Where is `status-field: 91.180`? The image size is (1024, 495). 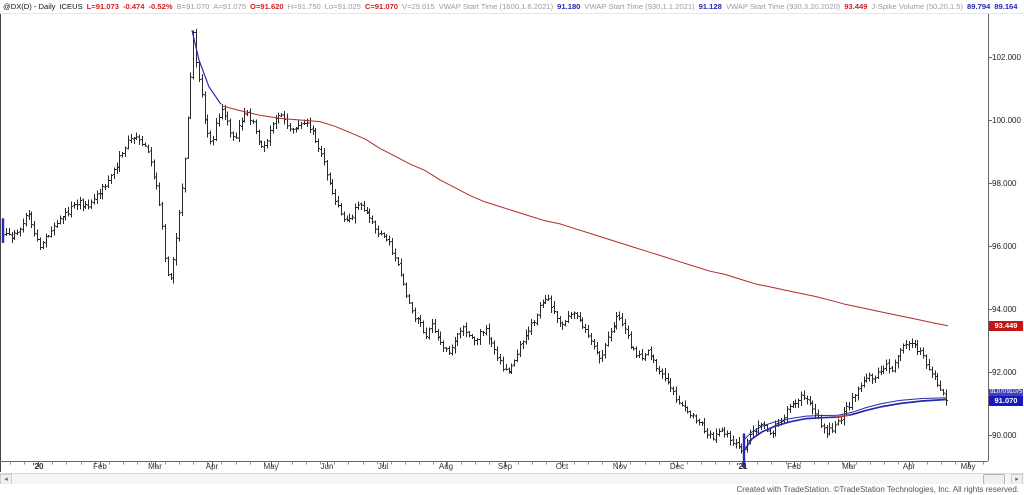 status-field: 91.180 is located at coordinates (569, 6).